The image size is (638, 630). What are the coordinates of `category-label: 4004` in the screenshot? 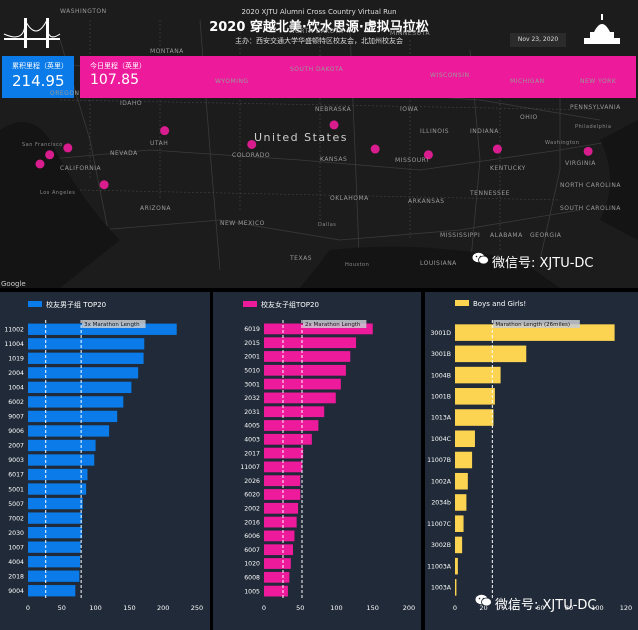 It's located at (16, 562).